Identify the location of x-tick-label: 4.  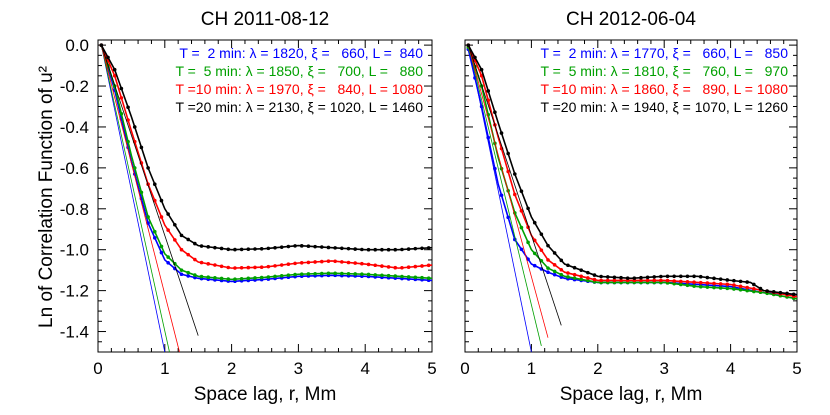
(364, 368).